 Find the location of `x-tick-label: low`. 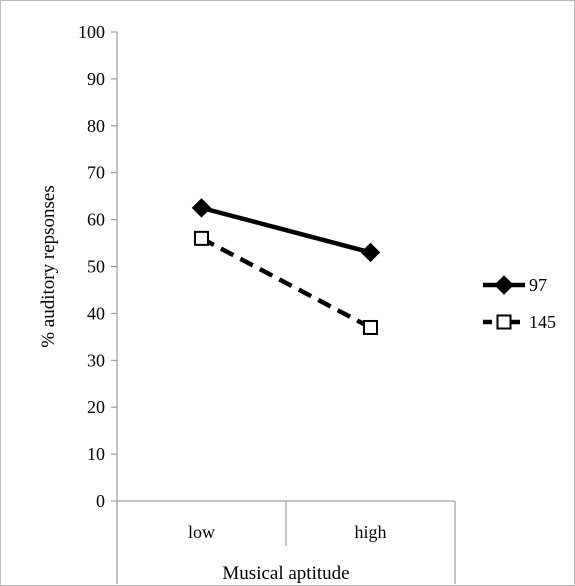

x-tick-label: low is located at coordinates (201, 532).